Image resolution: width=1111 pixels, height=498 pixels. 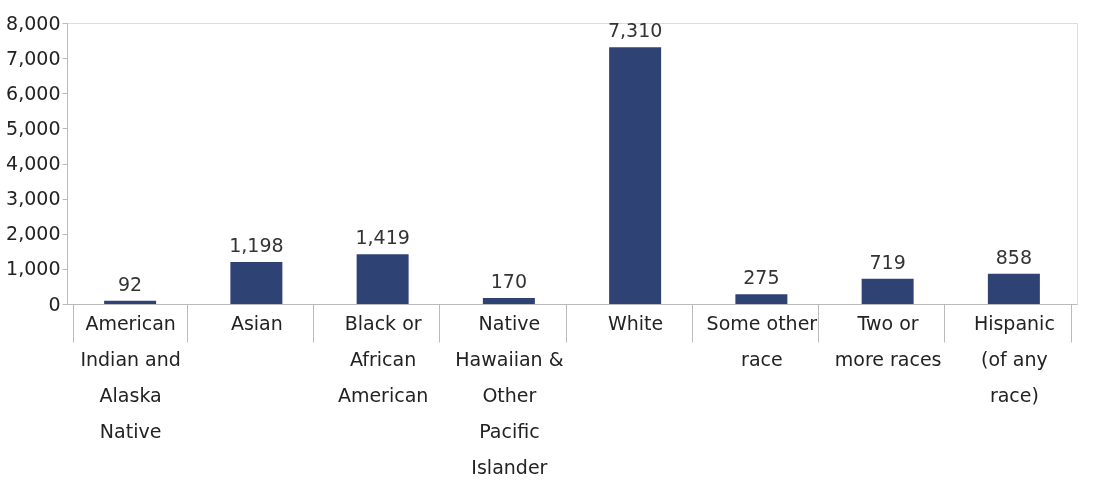 What do you see at coordinates (54, 303) in the screenshot?
I see `y-tick-label: 0` at bounding box center [54, 303].